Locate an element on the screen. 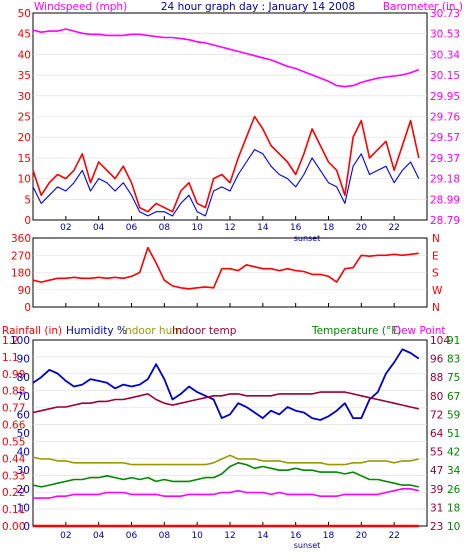 This screenshot has width=466, height=556. baro-ytick-3: 29.37 is located at coordinates (445, 159).